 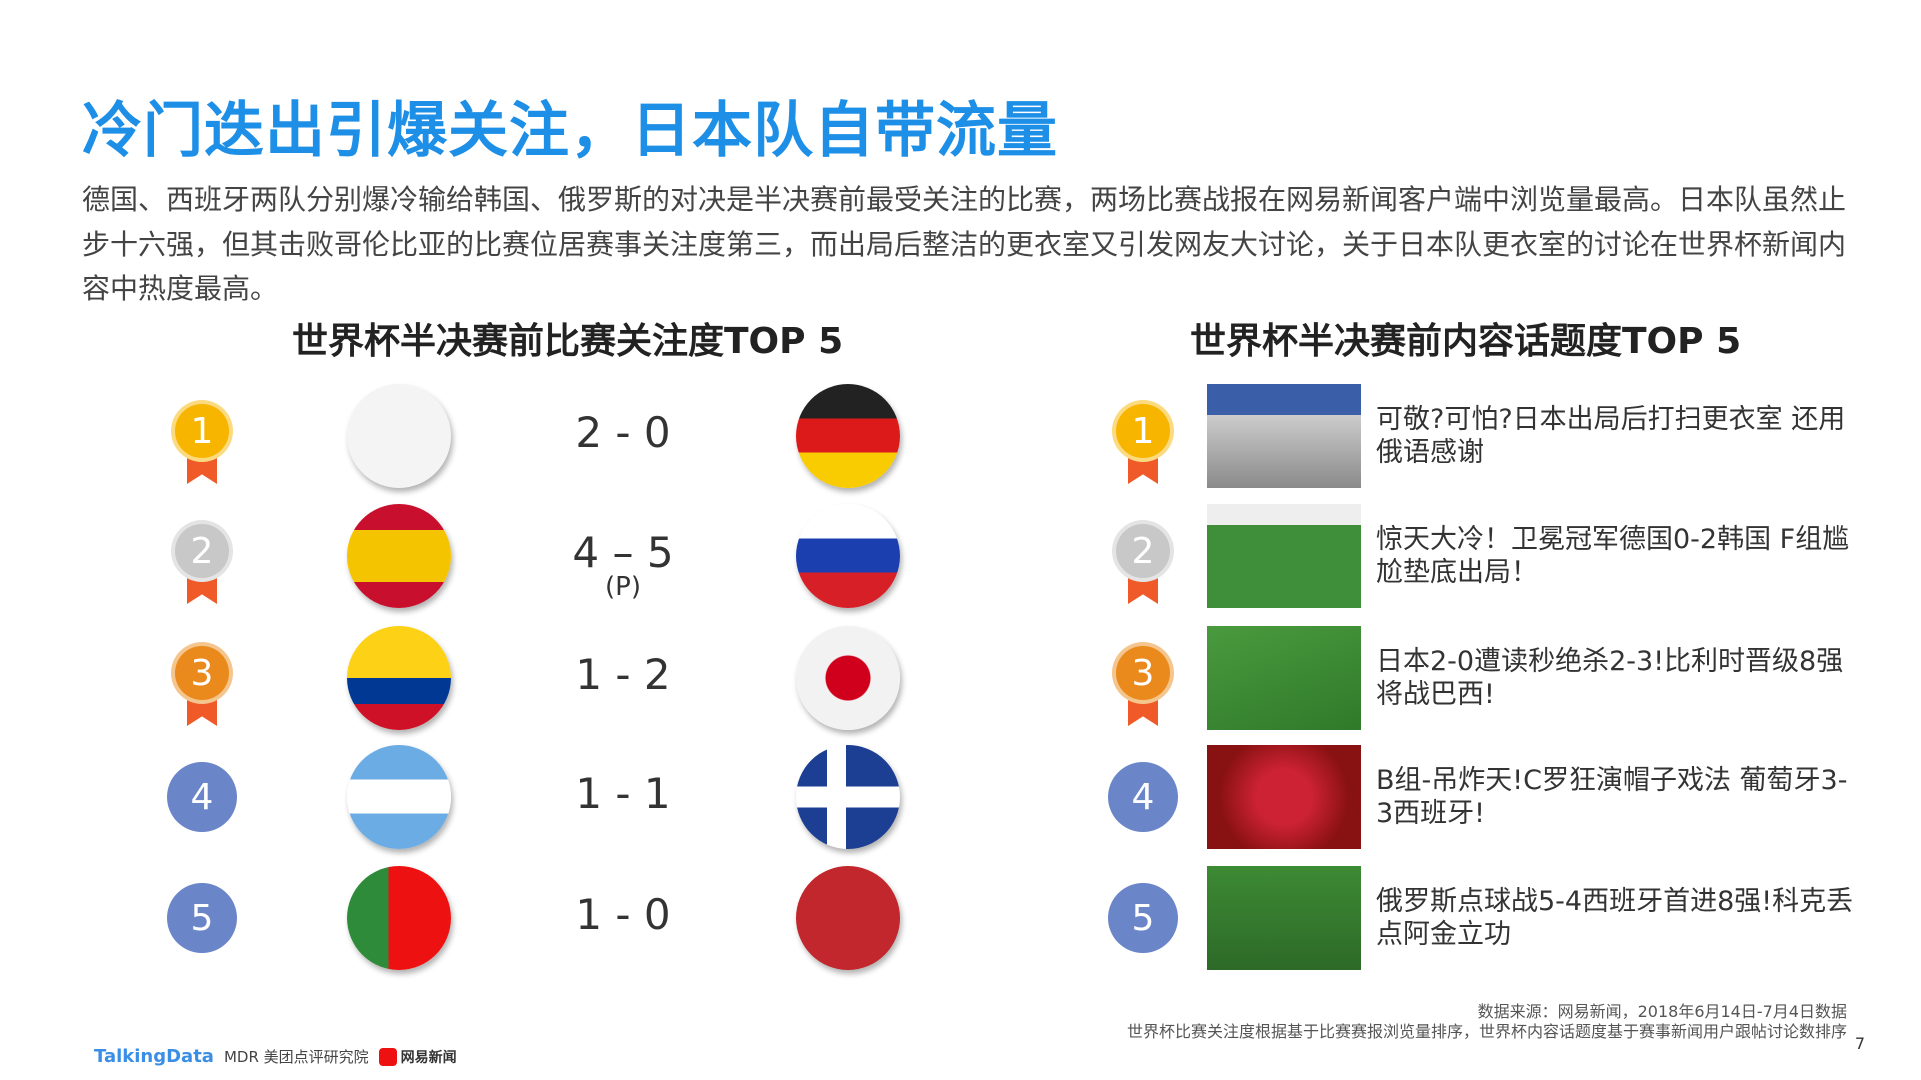 What do you see at coordinates (848, 918) in the screenshot?
I see `flag-morocco` at bounding box center [848, 918].